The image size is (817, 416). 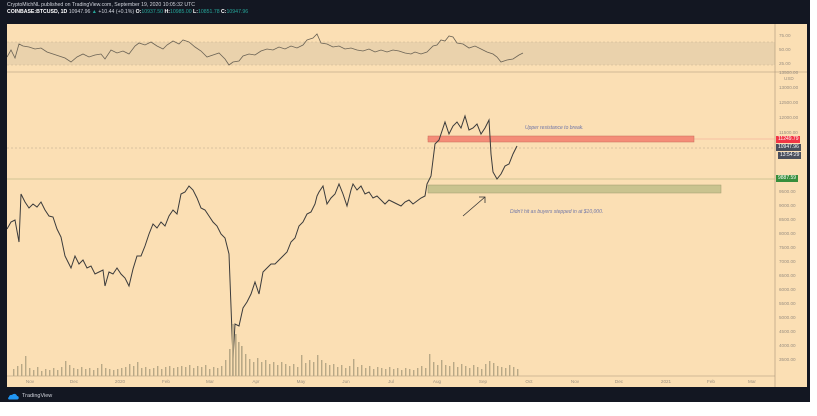 What do you see at coordinates (266, 350) in the screenshot?
I see `volume-bars` at bounding box center [266, 350].